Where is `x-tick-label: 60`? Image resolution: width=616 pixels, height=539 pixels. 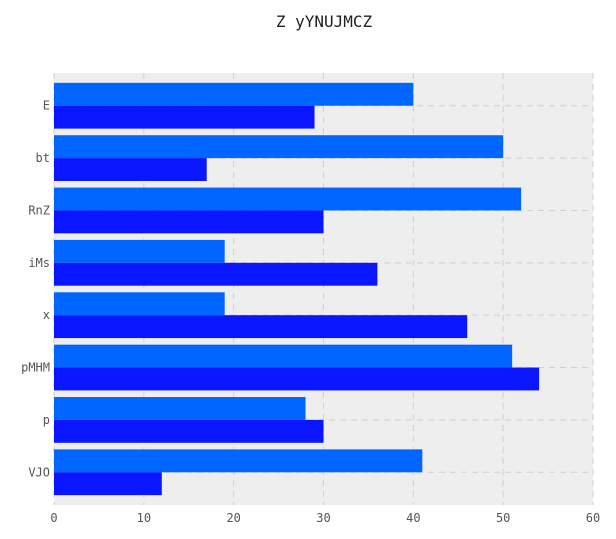 x-tick-label: 60 is located at coordinates (593, 518).